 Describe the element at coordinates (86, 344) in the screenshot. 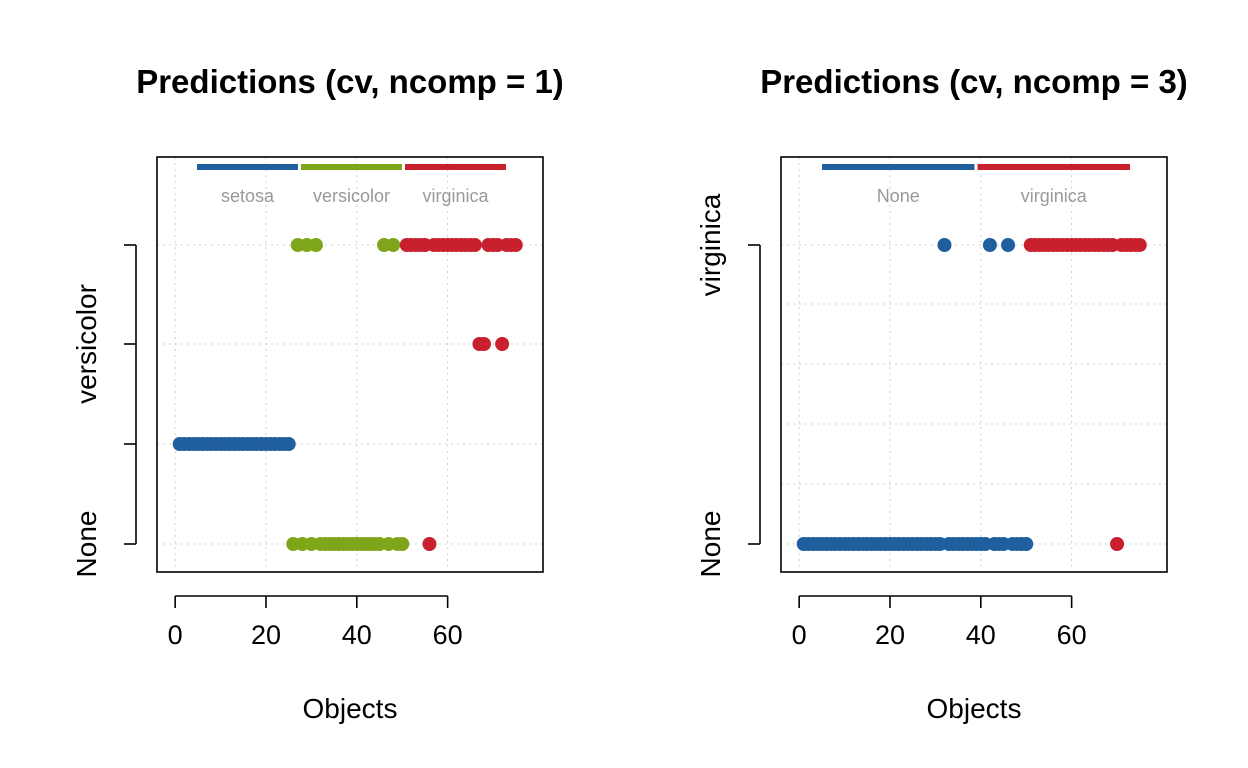

I see `y-tick-label: versicolor` at that location.